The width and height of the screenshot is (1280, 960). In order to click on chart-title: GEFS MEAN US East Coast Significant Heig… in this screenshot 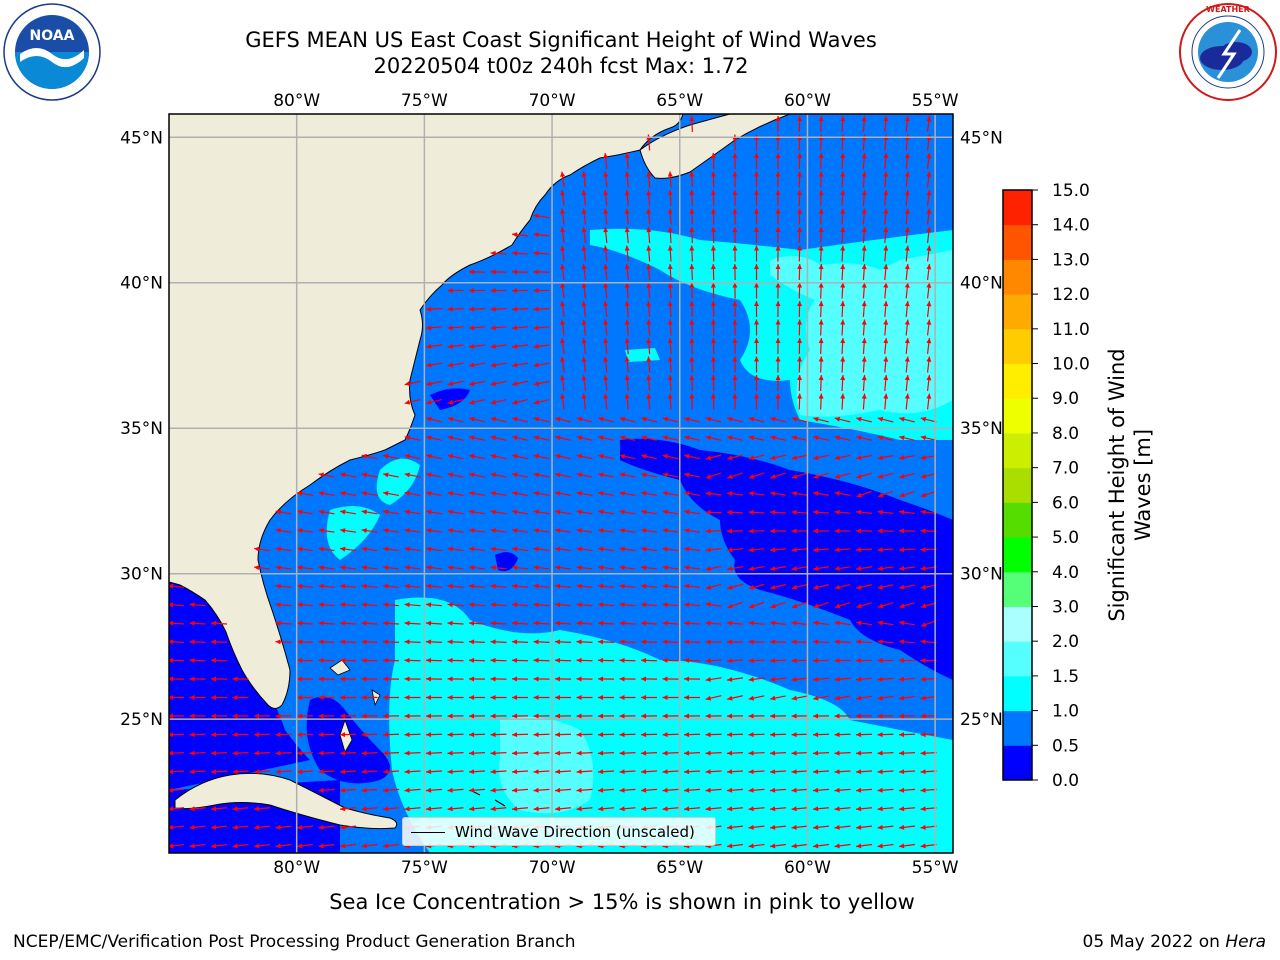, I will do `click(561, 40)`.